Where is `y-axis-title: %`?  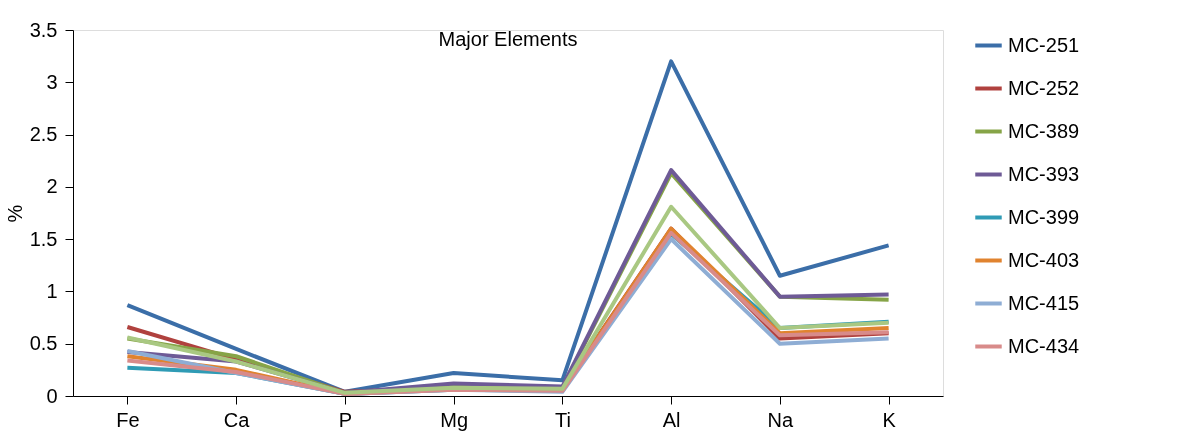 y-axis-title: % is located at coordinates (14, 213).